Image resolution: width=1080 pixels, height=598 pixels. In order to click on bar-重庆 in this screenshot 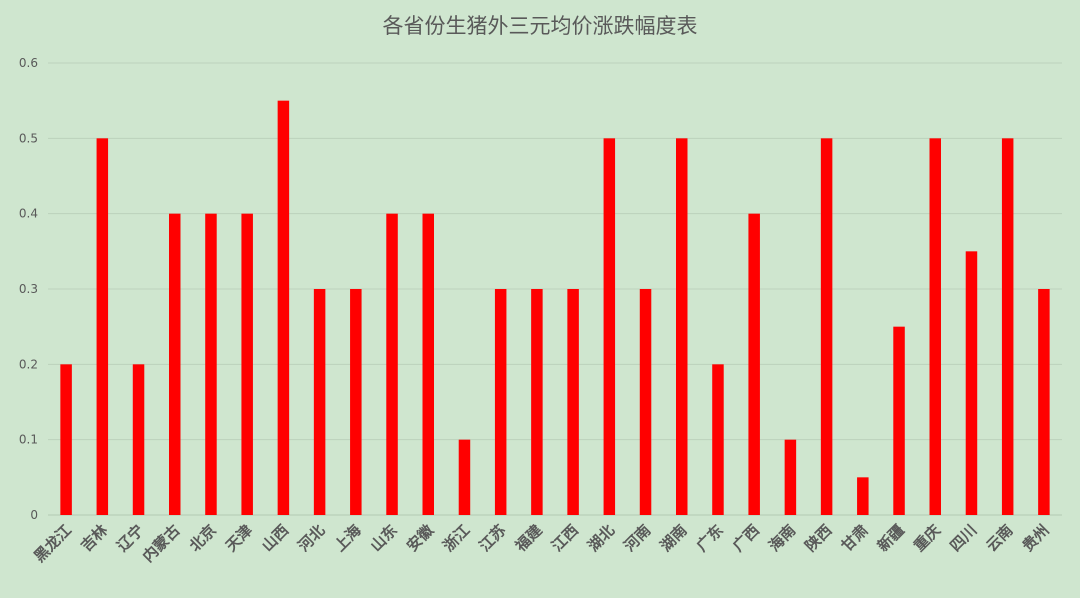, I will do `click(935, 327)`.